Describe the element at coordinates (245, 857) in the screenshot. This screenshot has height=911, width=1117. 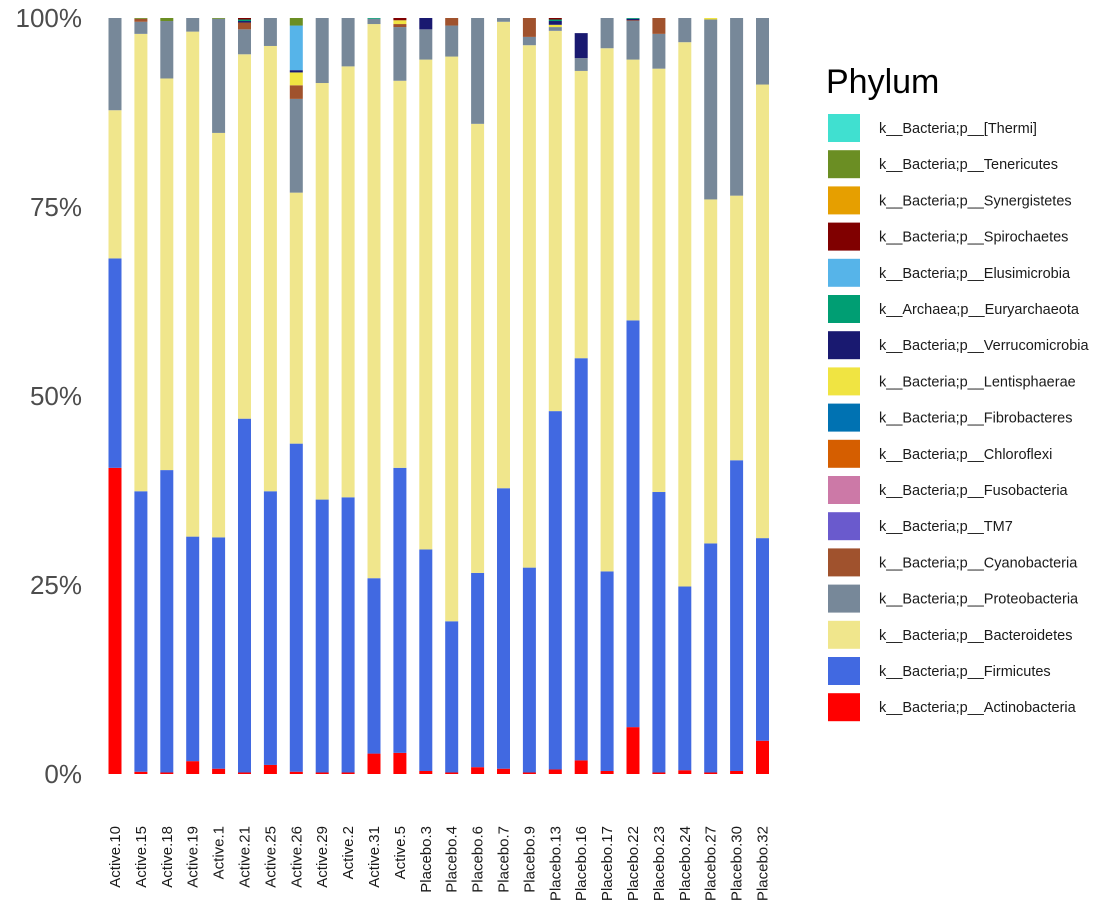
I see `x-tick-label: Active.21` at that location.